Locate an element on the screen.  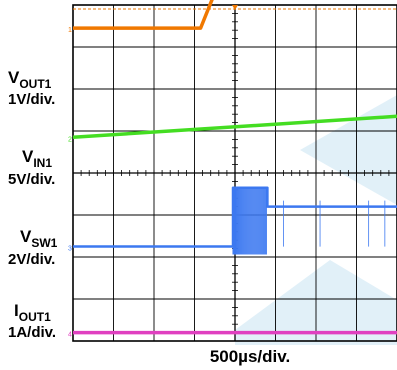
channel-label-vsw1: VSW1 2V/div. is located at coordinates (33, 247).